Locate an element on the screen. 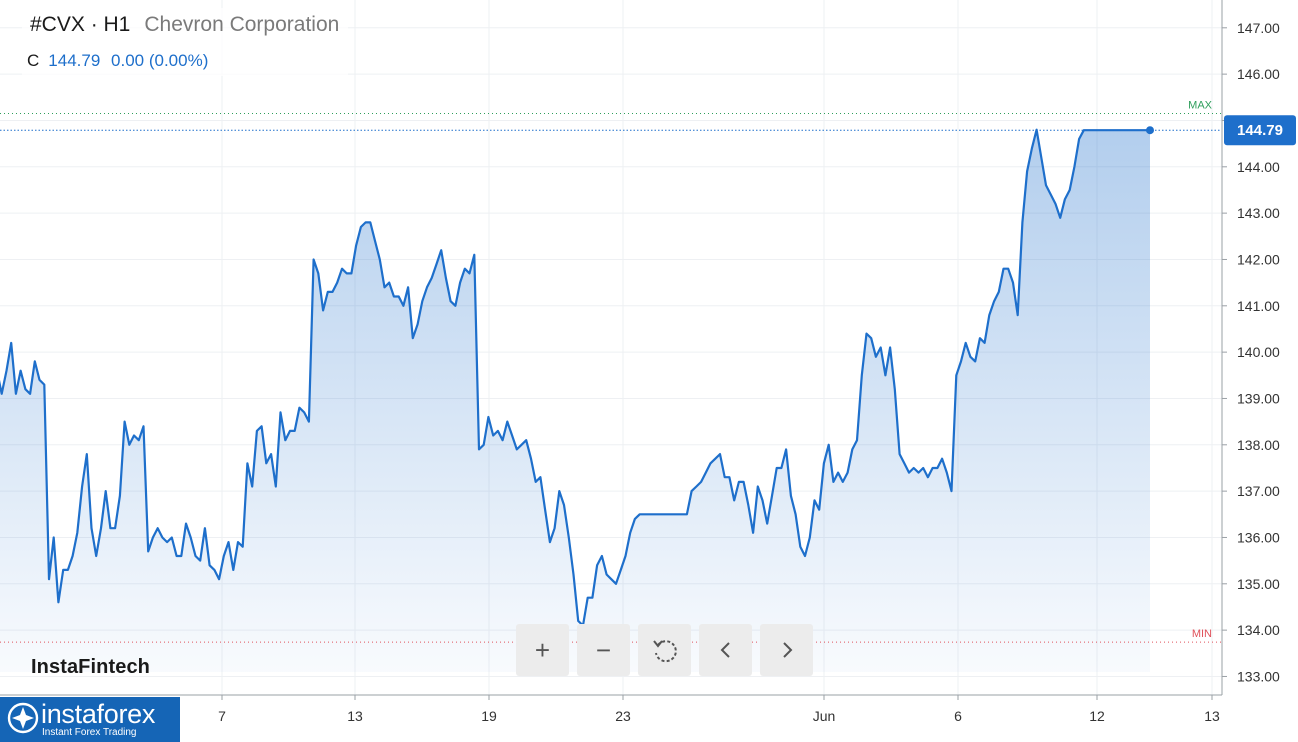 The width and height of the screenshot is (1298, 742). plus-icon: + is located at coordinates (542, 649).